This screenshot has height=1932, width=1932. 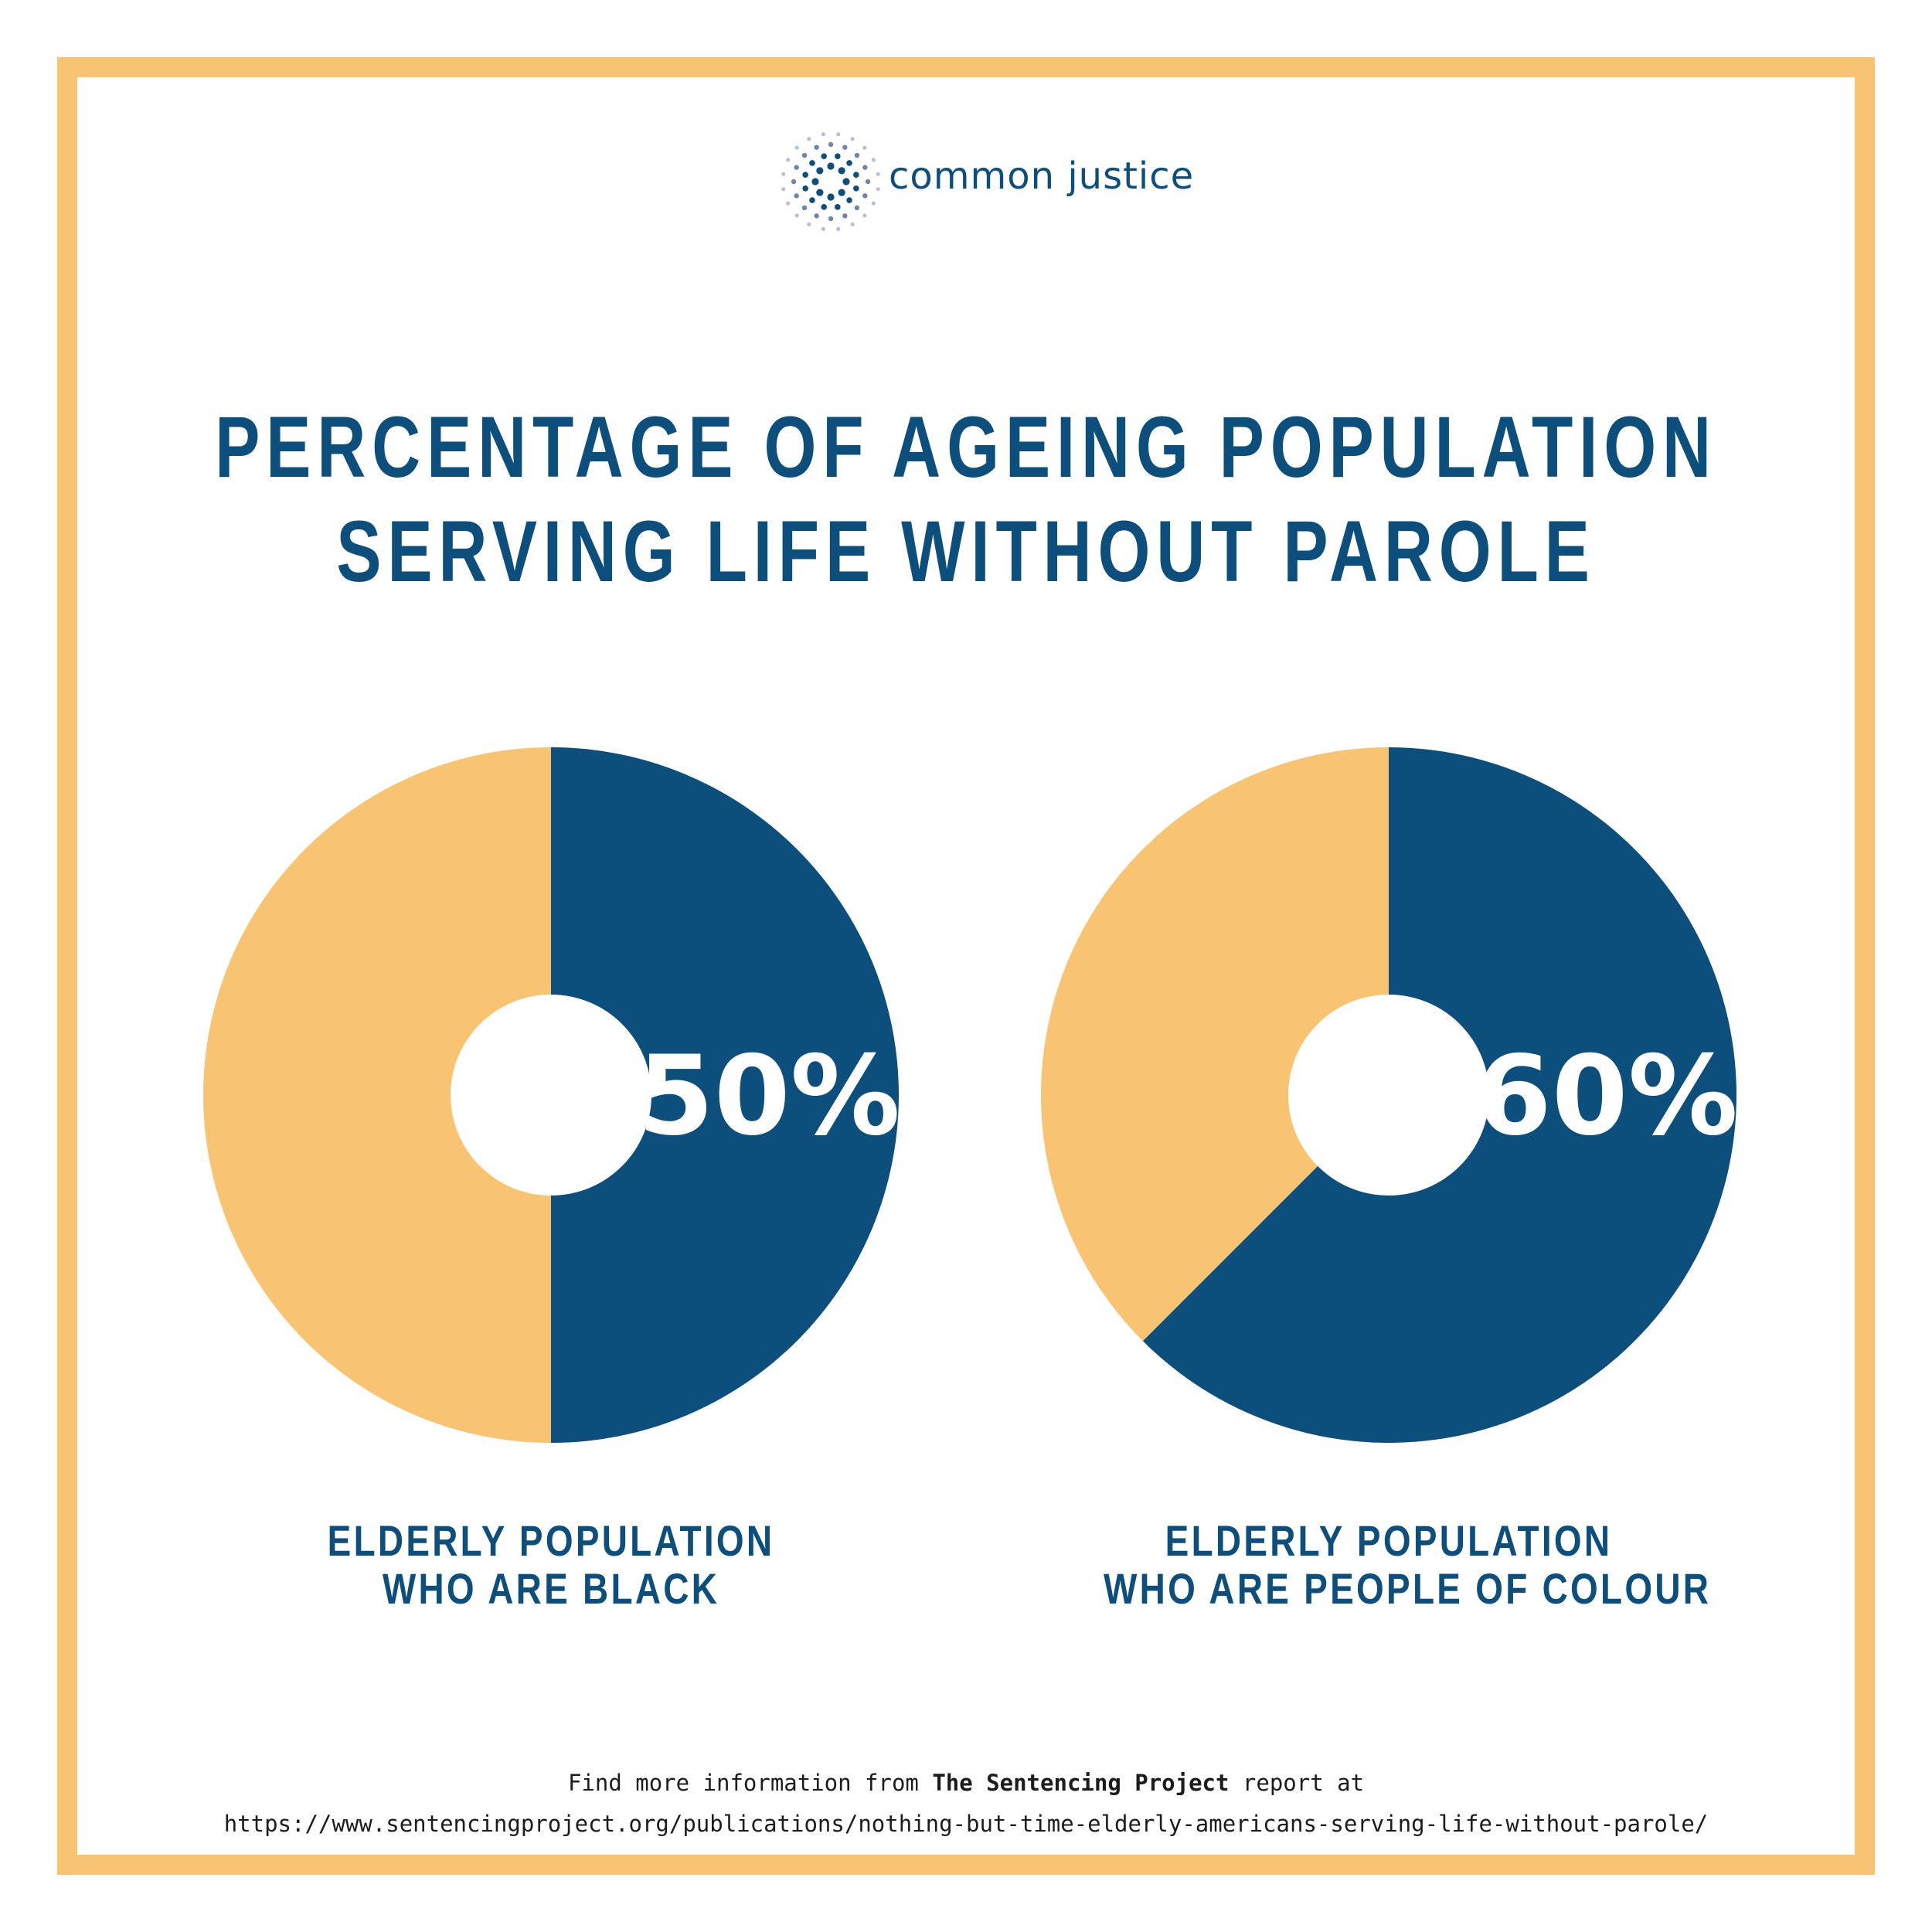 What do you see at coordinates (966, 447) in the screenshot?
I see `page-title-line-1: PERCENTAGE OF AGEING POPULATION` at bounding box center [966, 447].